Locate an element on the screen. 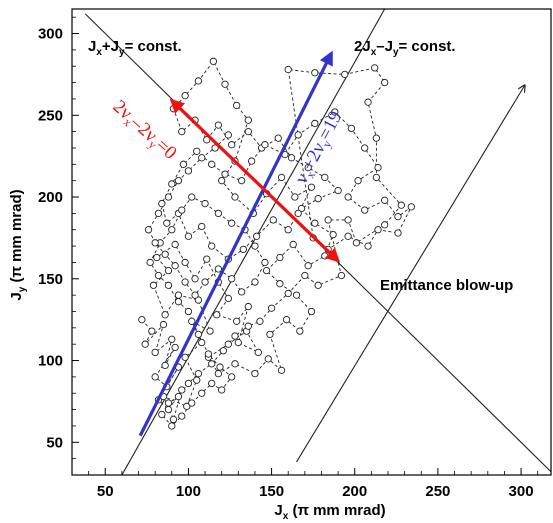 This screenshot has height=523, width=553. x-tick-label: 250 is located at coordinates (437, 491).